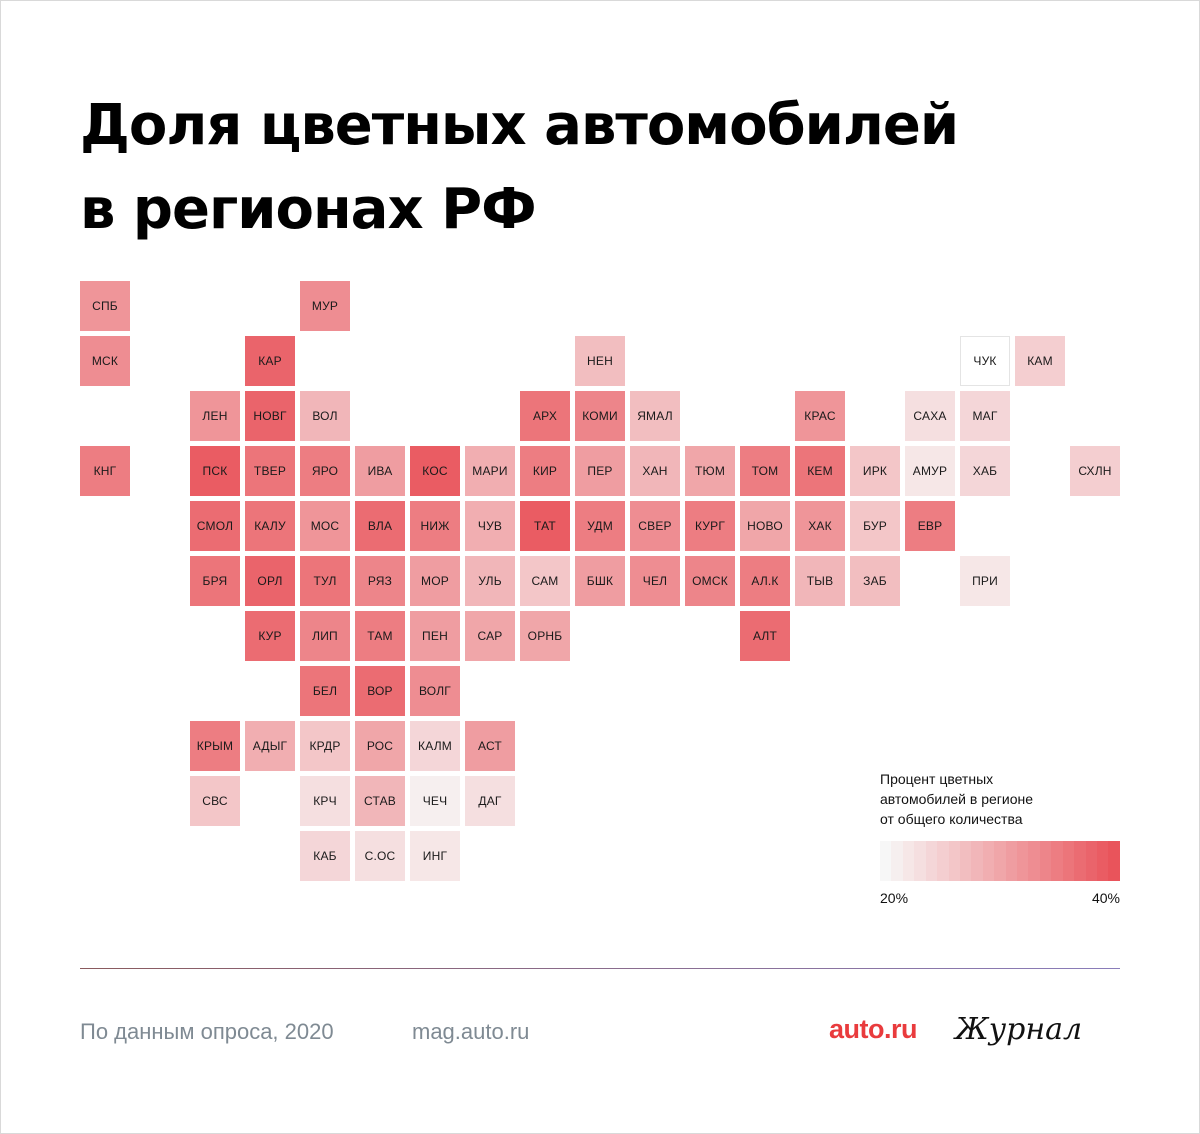  What do you see at coordinates (325, 801) in the screenshot?
I see `region-tile: КРЧ` at bounding box center [325, 801].